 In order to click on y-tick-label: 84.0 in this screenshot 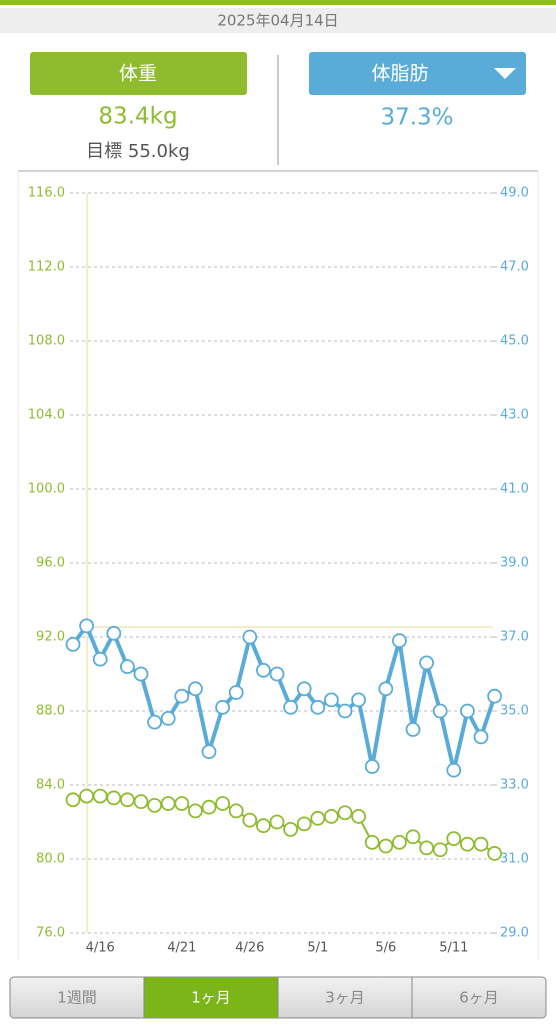, I will do `click(50, 785)`.